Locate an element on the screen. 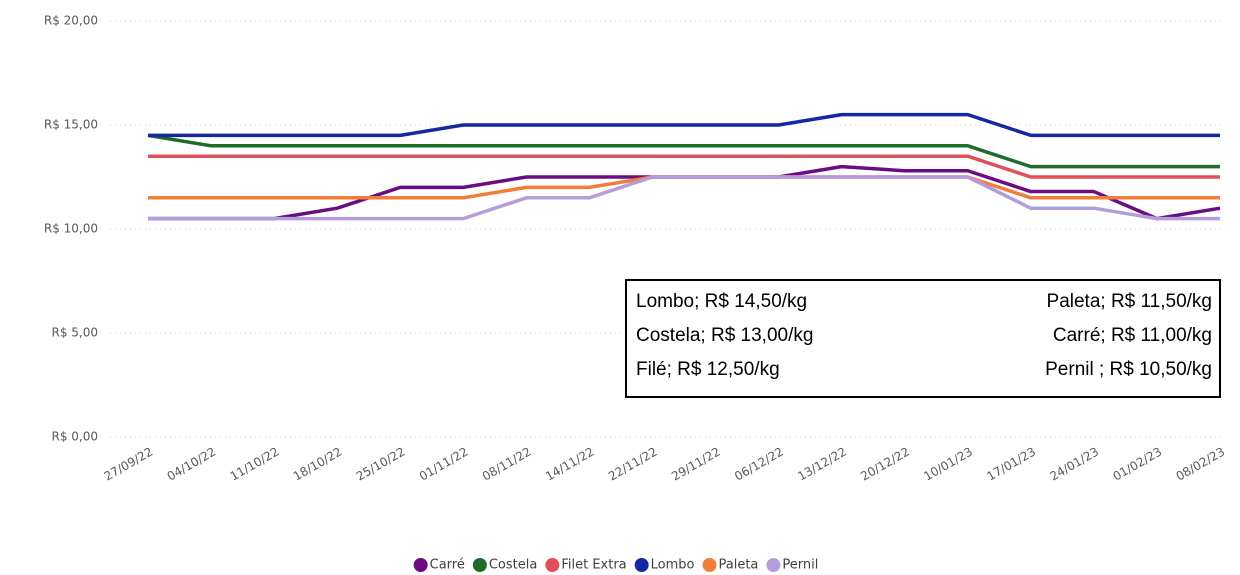 This screenshot has width=1240, height=575. x-tick-label: 11/10/22 is located at coordinates (255, 464).